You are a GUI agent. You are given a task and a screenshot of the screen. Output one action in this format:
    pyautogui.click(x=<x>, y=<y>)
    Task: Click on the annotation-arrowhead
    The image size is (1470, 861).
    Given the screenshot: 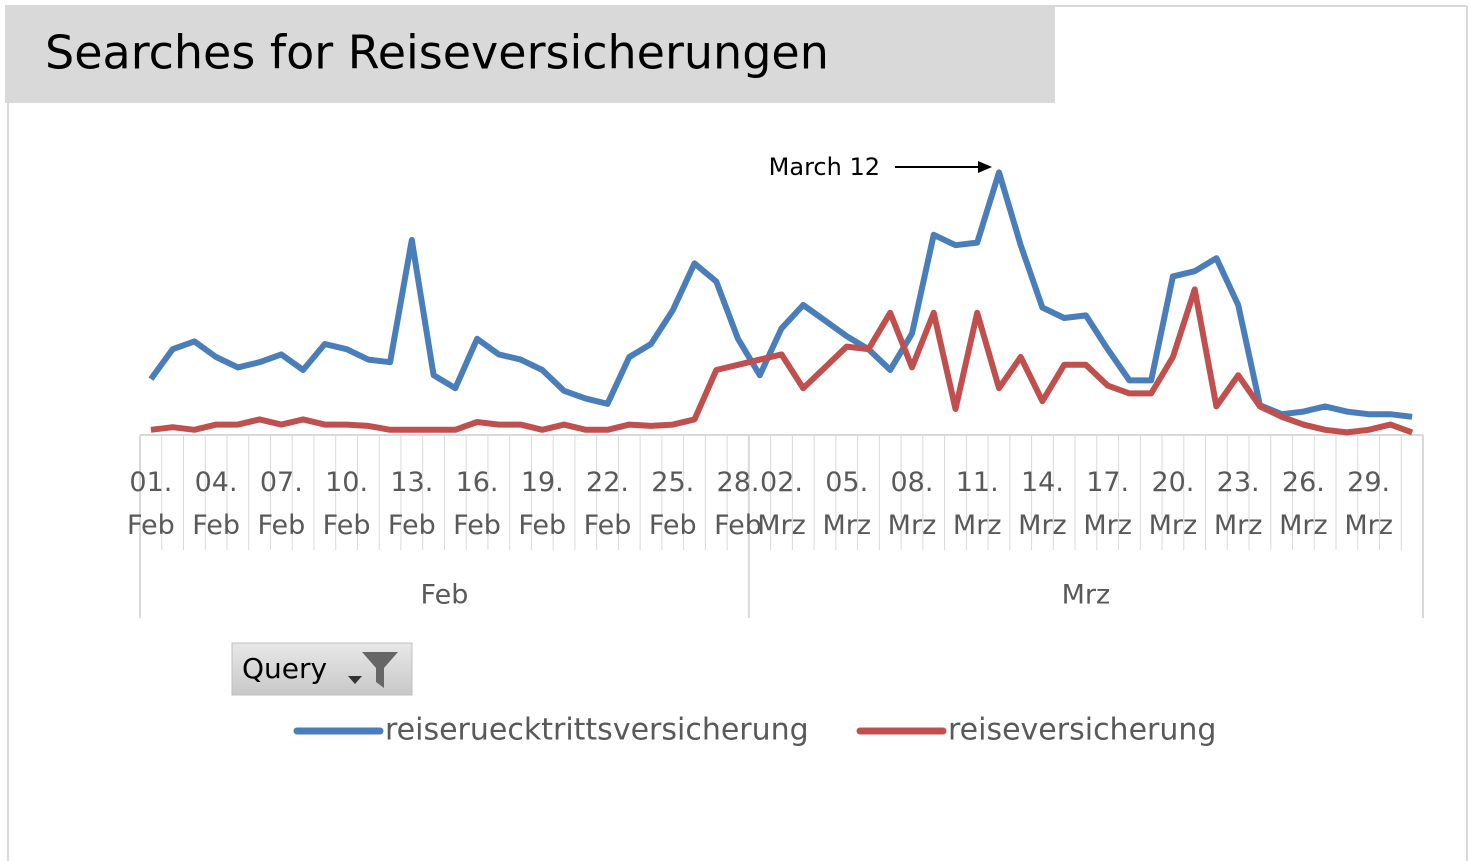 What is the action you would take?
    pyautogui.click(x=985, y=167)
    